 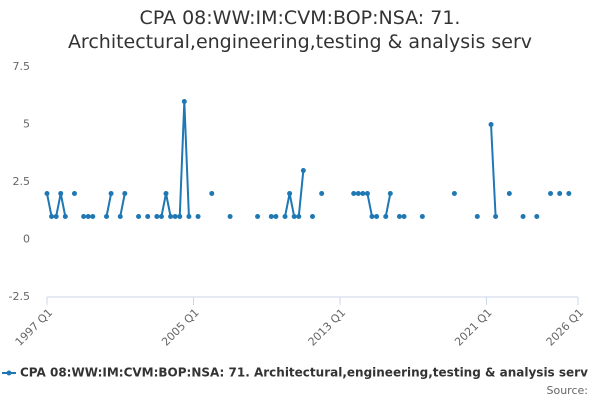 I want to click on x-tick-label: 2005 Q1, so click(x=180, y=327).